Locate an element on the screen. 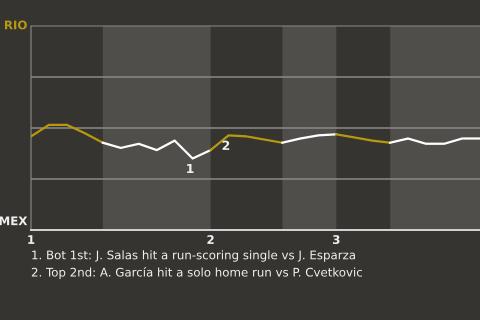  text: 1. Bot 1st: J. Salas hit a run-scoring single vs J. Esparza is located at coordinates (193, 256).